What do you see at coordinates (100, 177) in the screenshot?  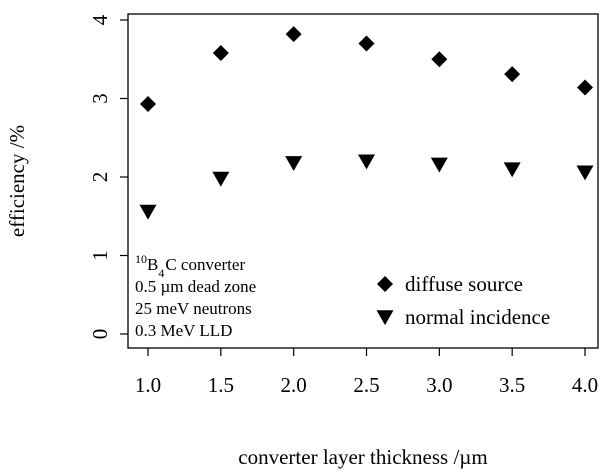 I see `y-tick-label: 2` at bounding box center [100, 177].